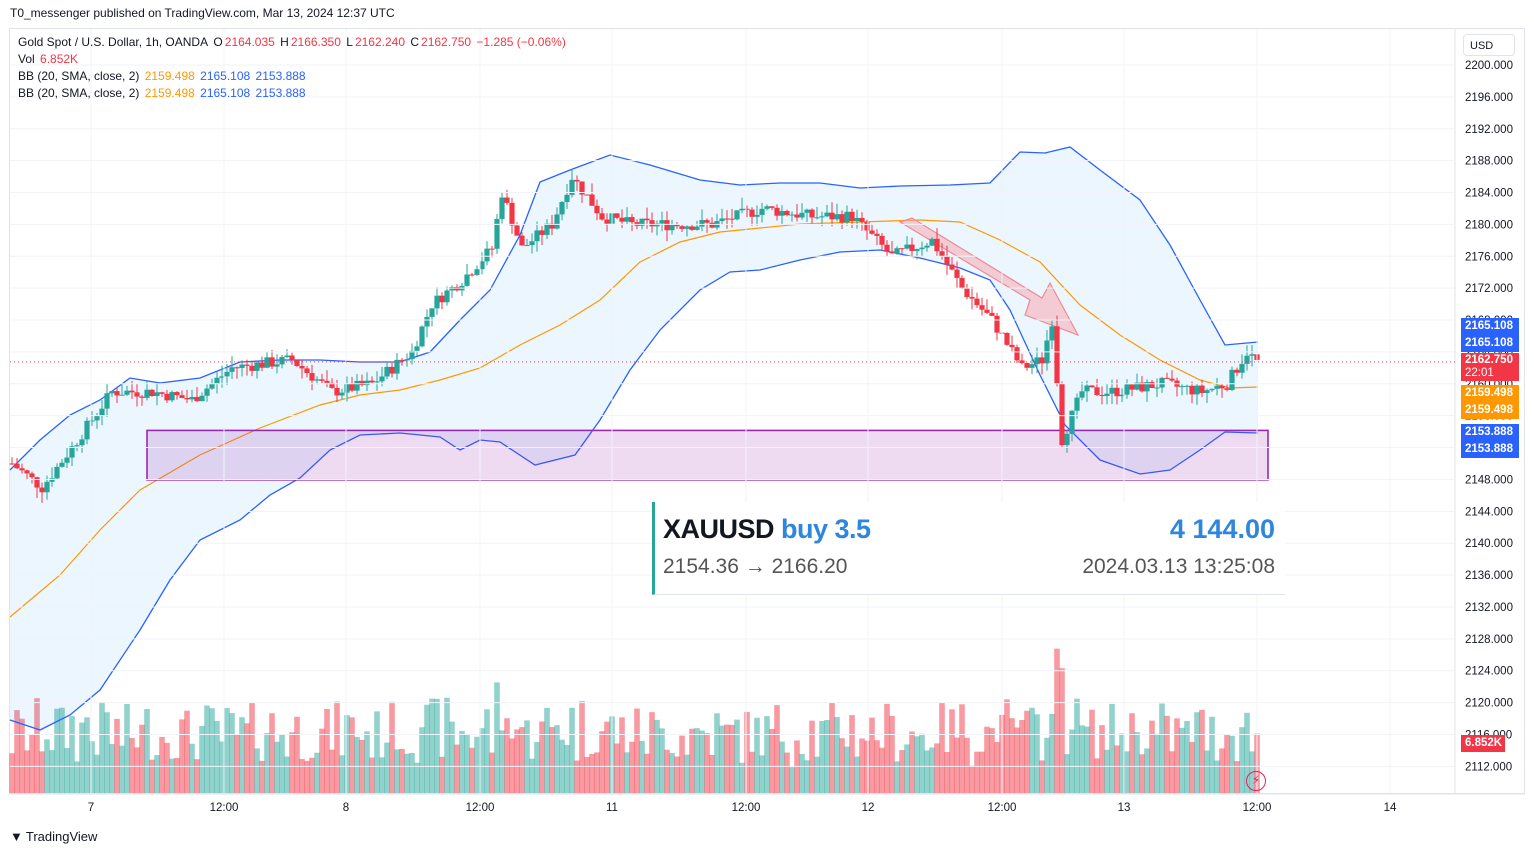 Image resolution: width=1534 pixels, height=857 pixels. Describe the element at coordinates (1489, 45) in the screenshot. I see `currency-button: USD` at that location.